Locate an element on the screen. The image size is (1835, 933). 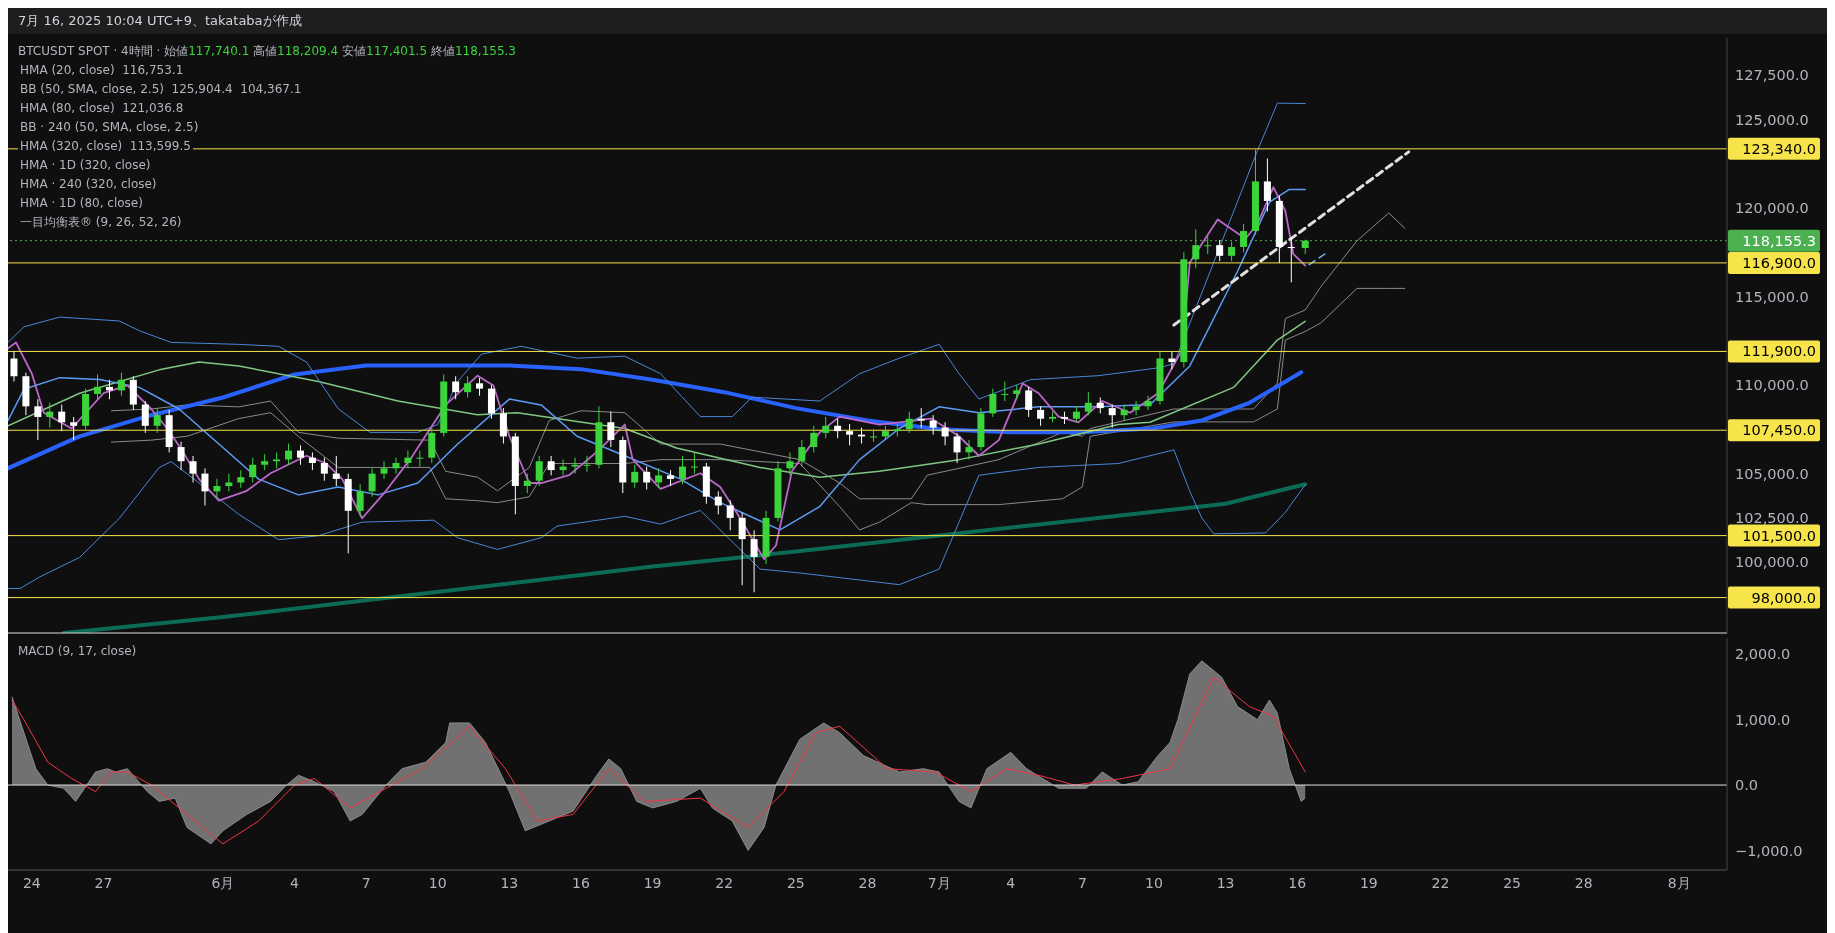
ref-line-label: 123,340.0 is located at coordinates (1779, 148).